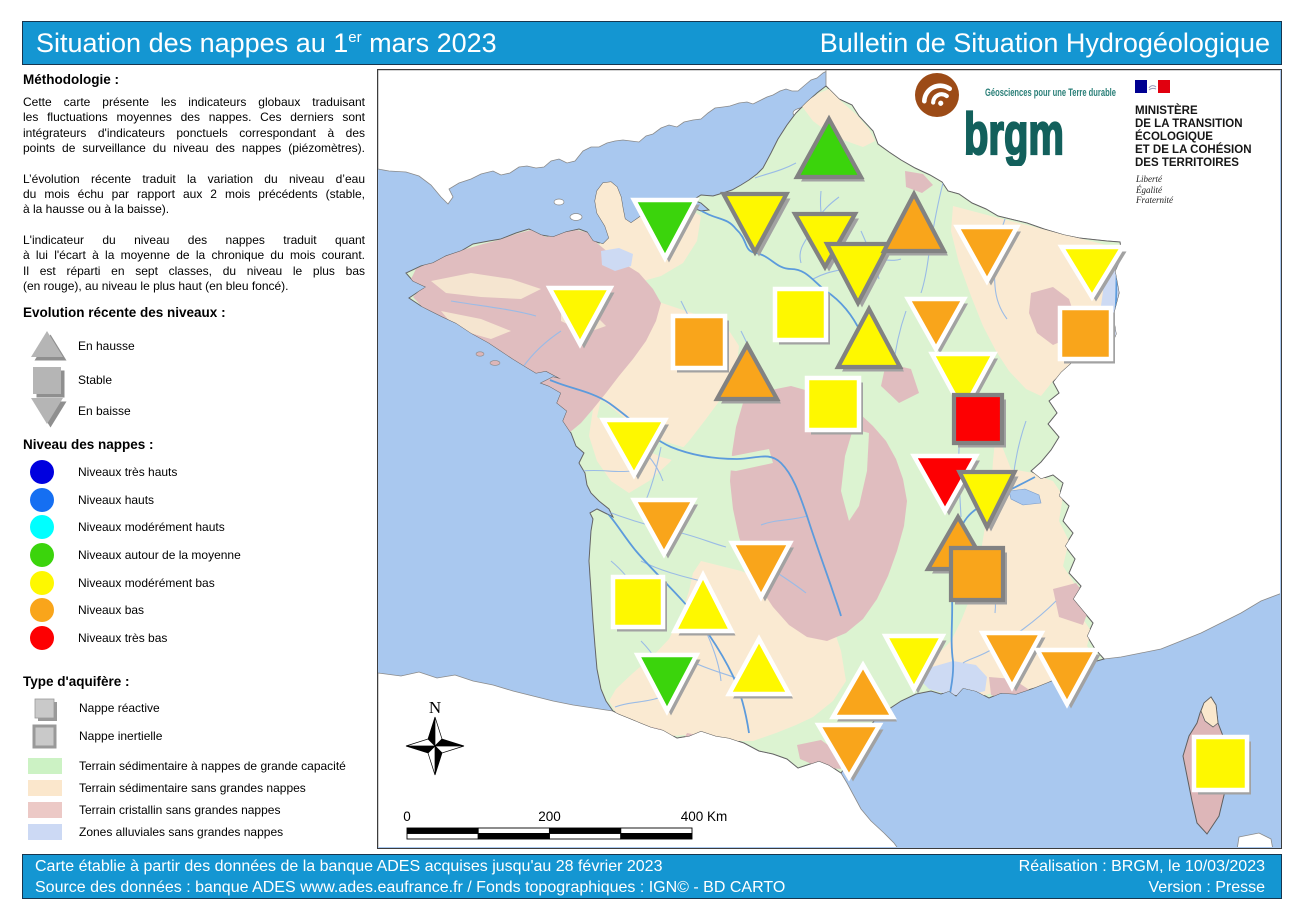 This screenshot has width=1304, height=921. Describe the element at coordinates (717, 816) in the screenshot. I see `svg-text: Km` at that location.